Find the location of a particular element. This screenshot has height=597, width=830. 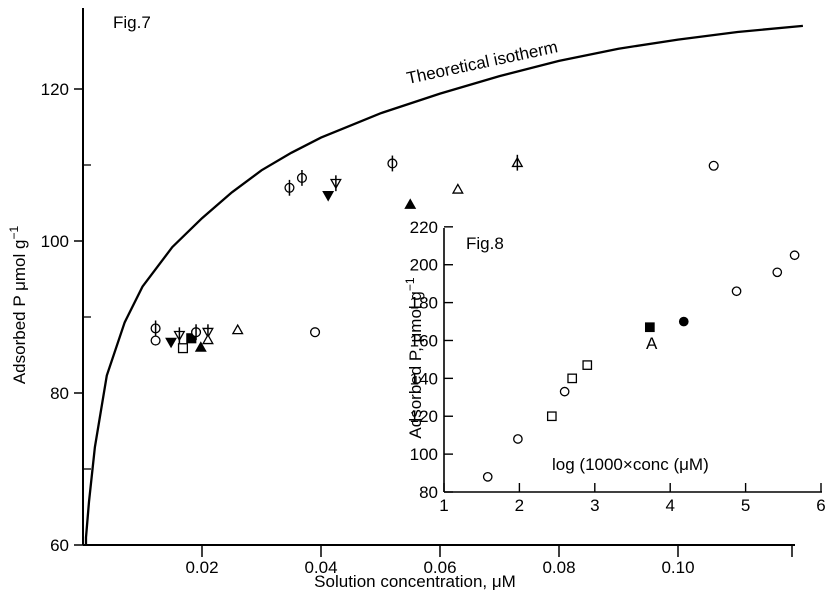

fig8-y-tick-label: 80 is located at coordinates (428, 492).